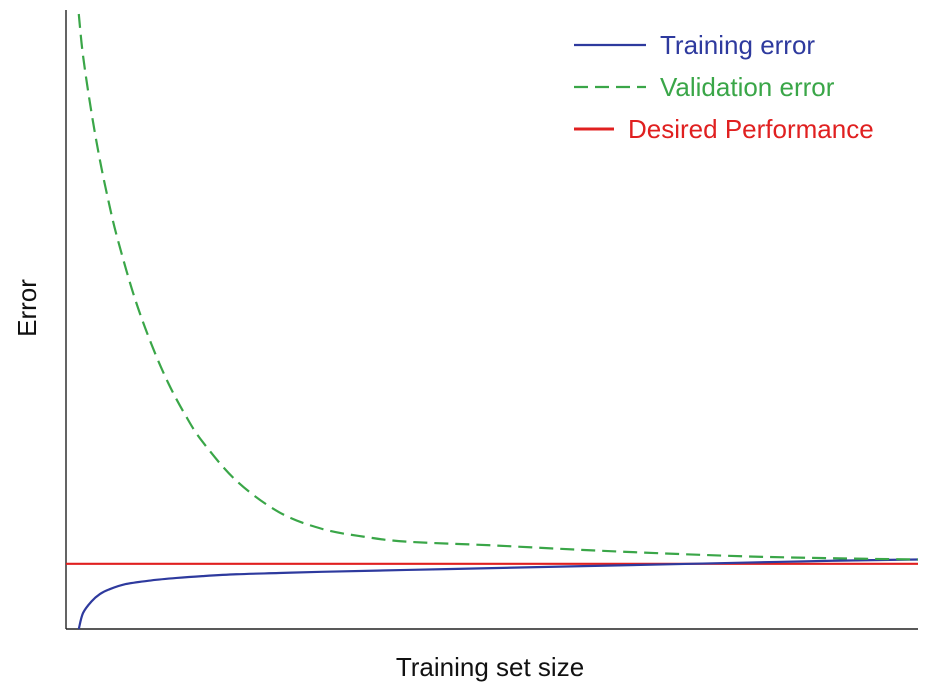  Describe the element at coordinates (490, 667) in the screenshot. I see `x-axis-label: Training set size` at that location.